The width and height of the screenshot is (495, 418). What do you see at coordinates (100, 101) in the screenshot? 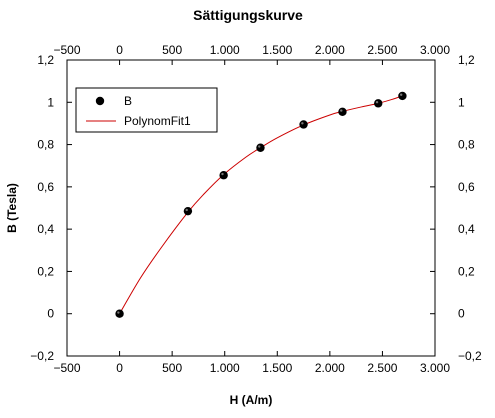
I see `legend-marker-b` at bounding box center [100, 101].